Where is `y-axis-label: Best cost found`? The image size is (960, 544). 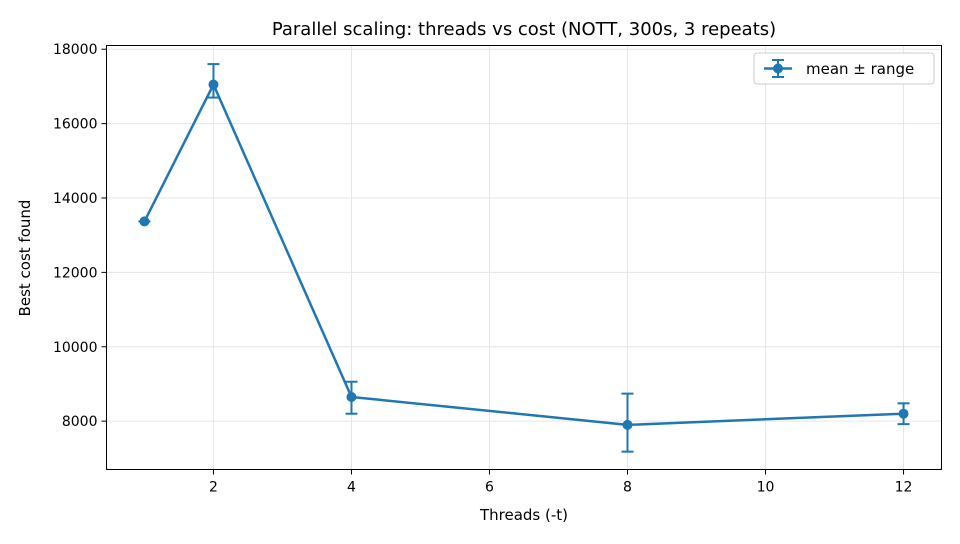
y-axis-label: Best cost found is located at coordinates (25, 258).